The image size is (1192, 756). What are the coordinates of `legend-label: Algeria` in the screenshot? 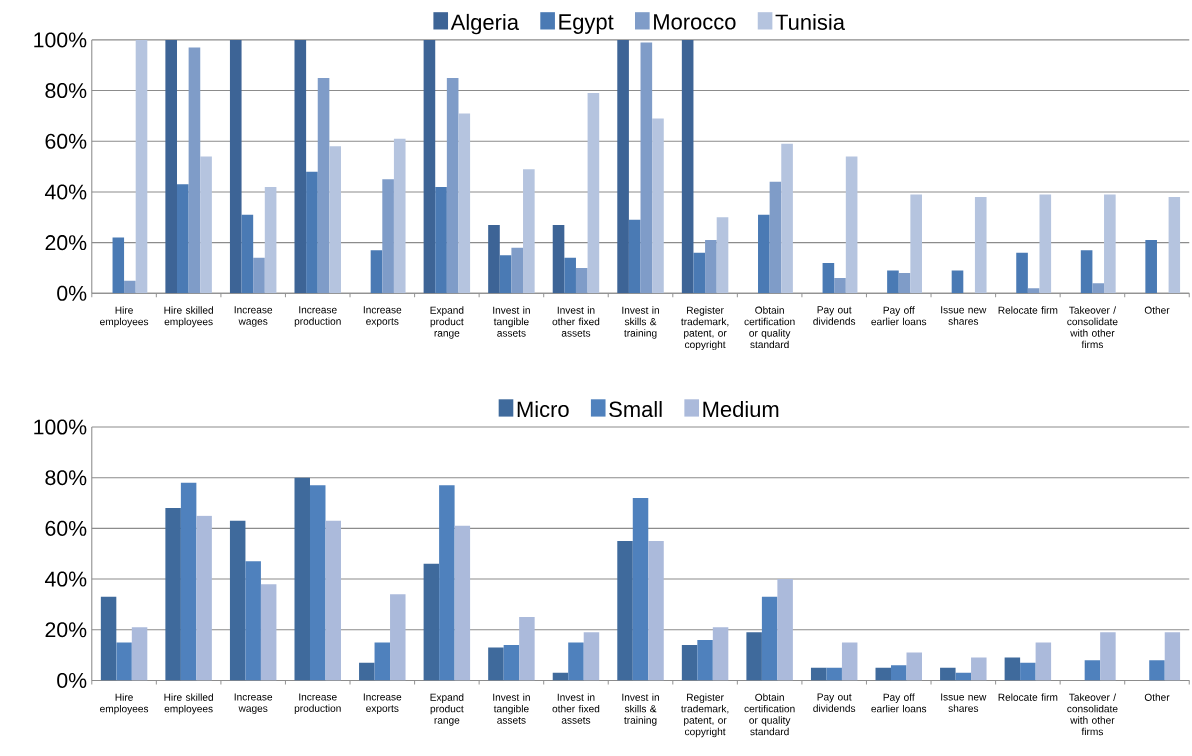 It's located at (484, 24).